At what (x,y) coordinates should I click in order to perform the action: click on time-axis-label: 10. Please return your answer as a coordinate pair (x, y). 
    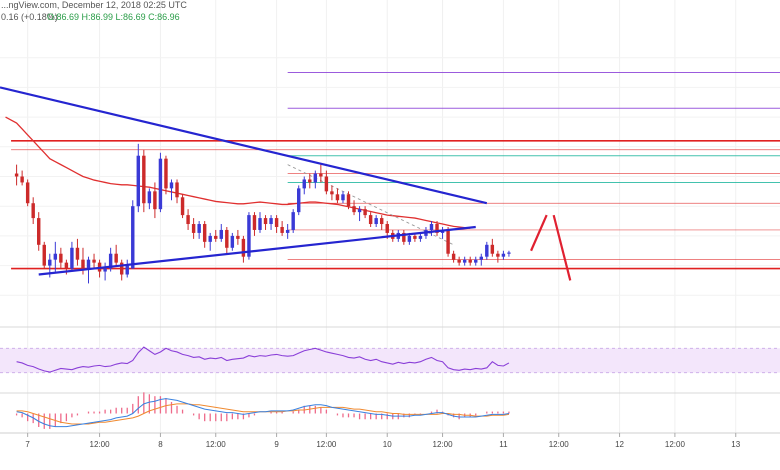
    Looking at the image, I should click on (387, 444).